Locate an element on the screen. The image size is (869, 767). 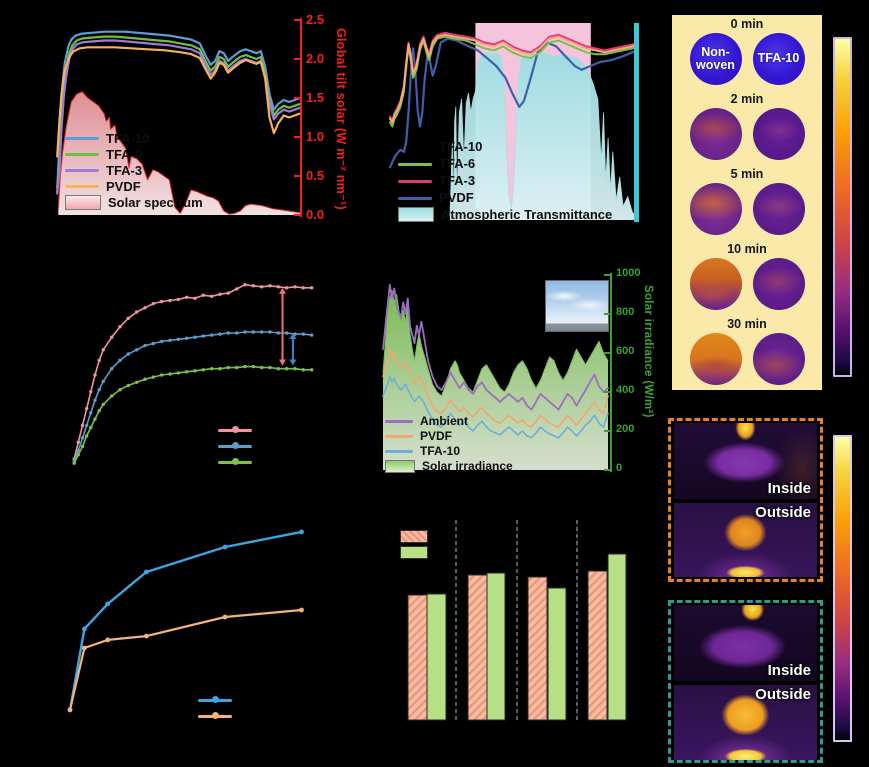
legend-bars is located at coordinates (417, 544).